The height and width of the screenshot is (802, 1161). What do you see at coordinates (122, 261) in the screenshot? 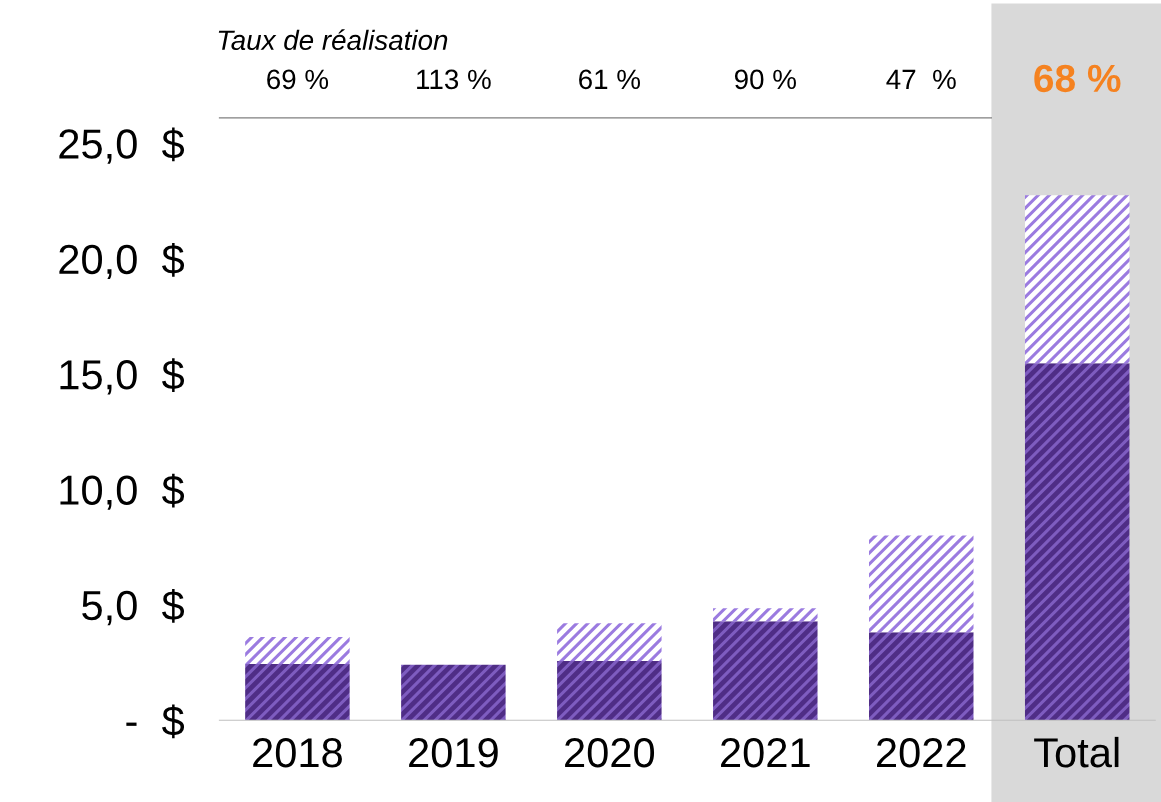
I see `y-tick-label: 20,0 $` at bounding box center [122, 261].